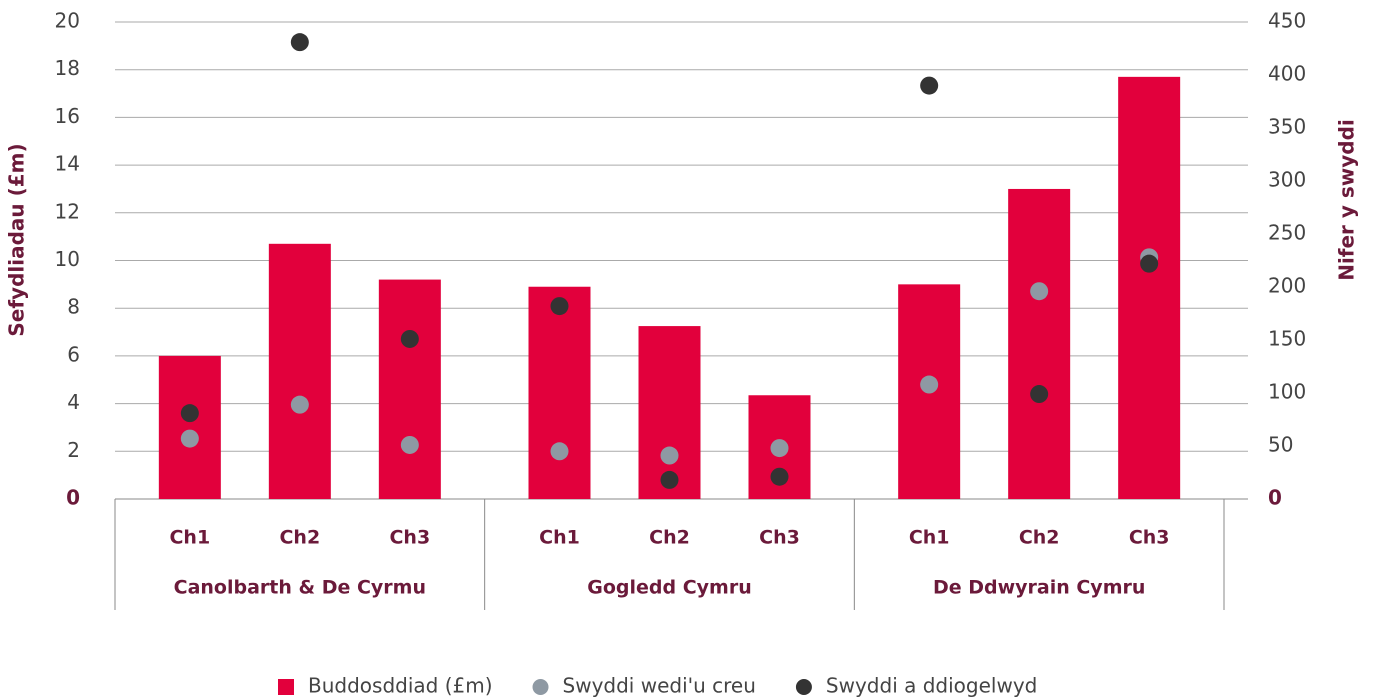 This screenshot has height=700, width=1375. Describe the element at coordinates (67, 21) in the screenshot. I see `y-tick-label: 20` at that location.